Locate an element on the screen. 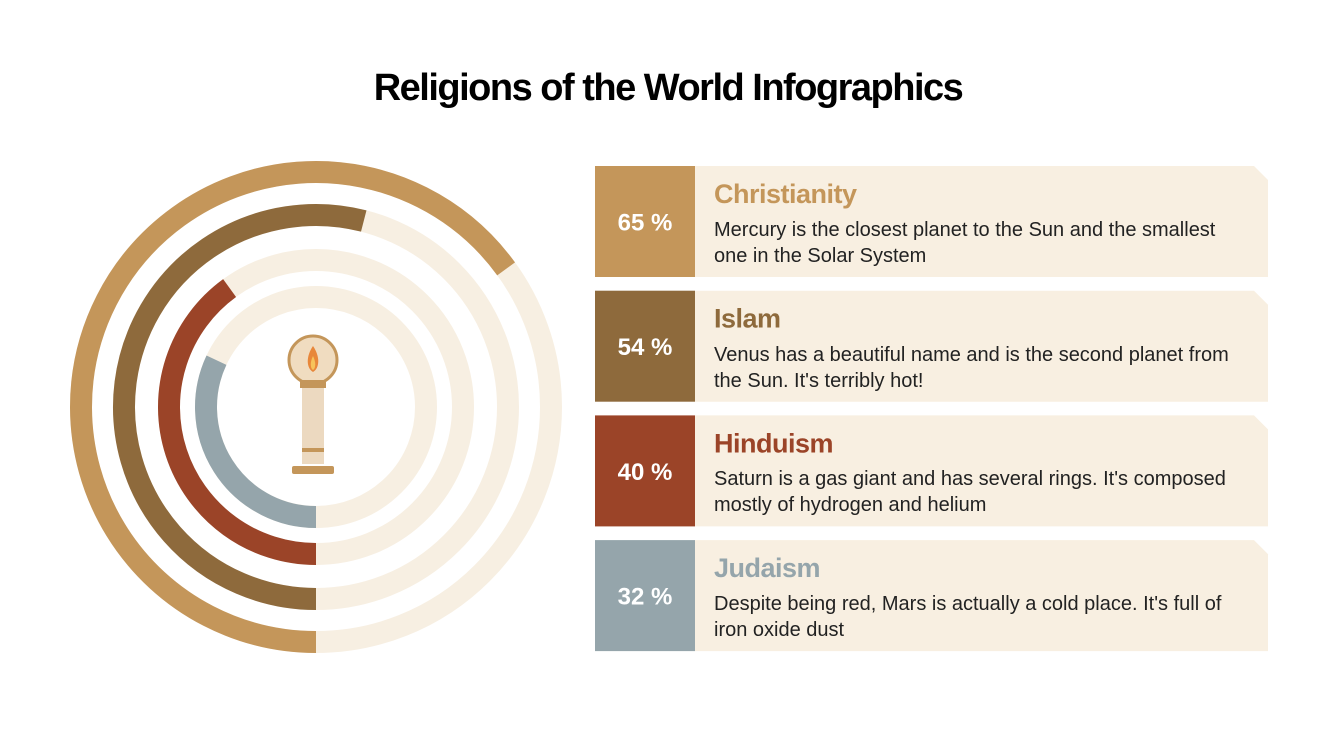 This screenshot has width=1336, height=752. value-label: 40 % is located at coordinates (645, 472).